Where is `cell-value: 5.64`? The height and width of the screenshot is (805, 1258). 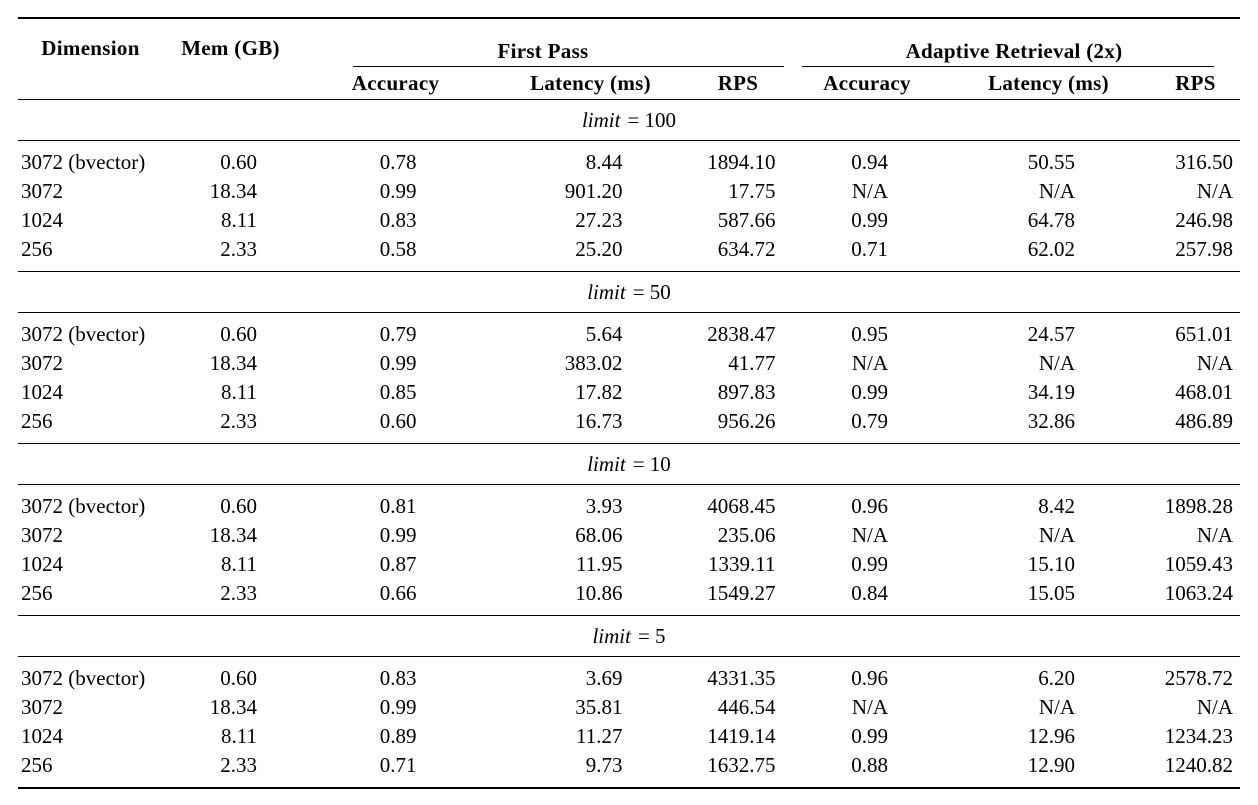 cell-value: 5.64 is located at coordinates (604, 334).